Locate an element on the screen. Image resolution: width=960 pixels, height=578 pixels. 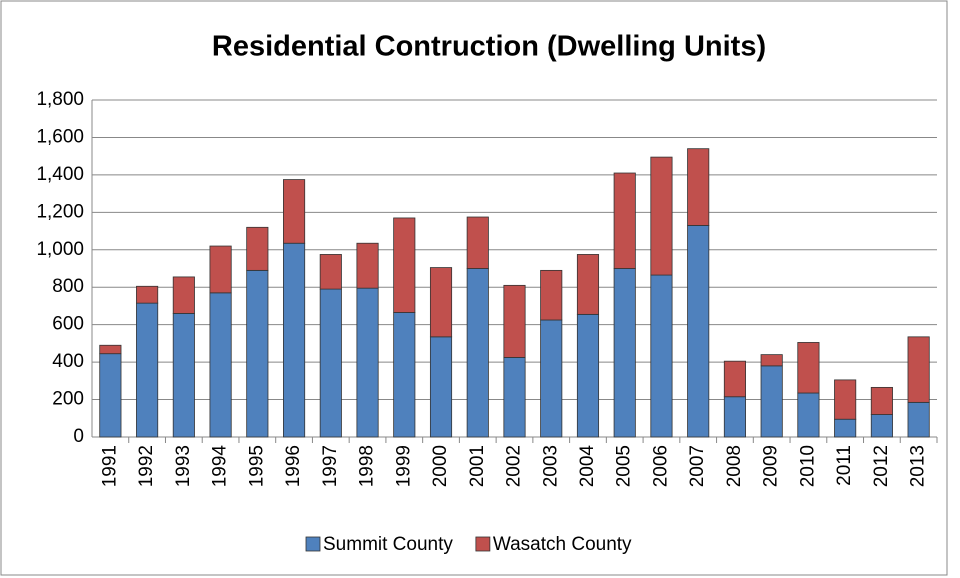
legend-label: Wasatch County is located at coordinates (562, 544).